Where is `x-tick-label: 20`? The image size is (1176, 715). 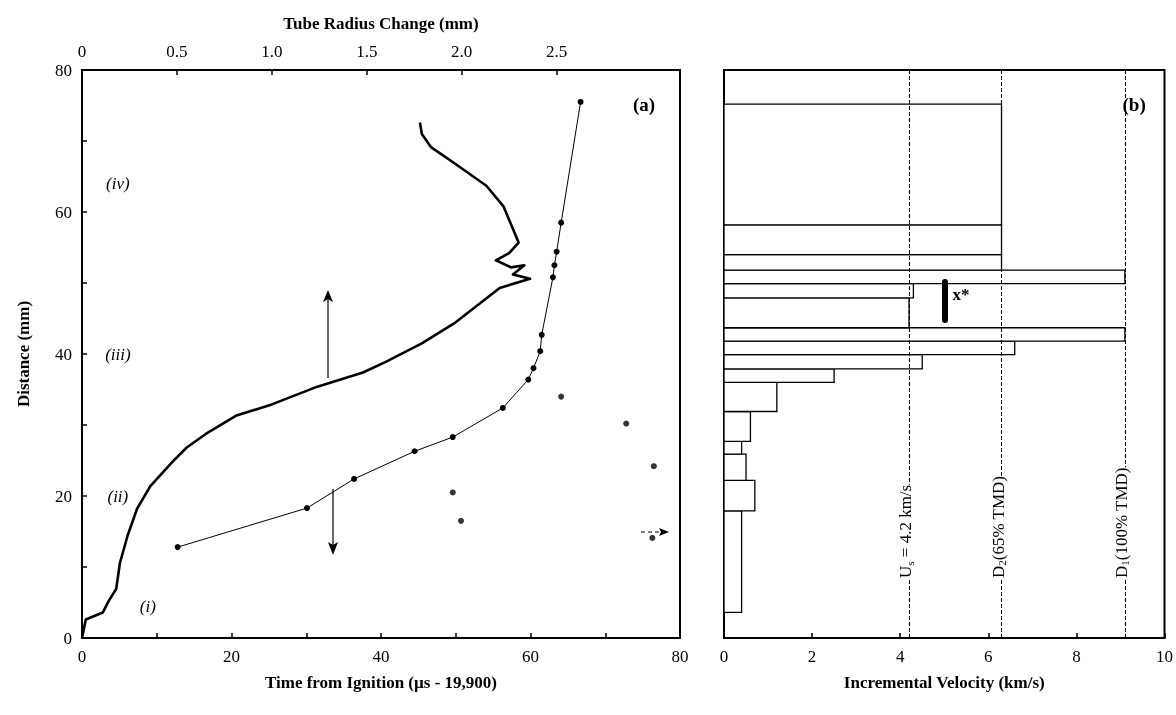 x-tick-label: 20 is located at coordinates (231, 656).